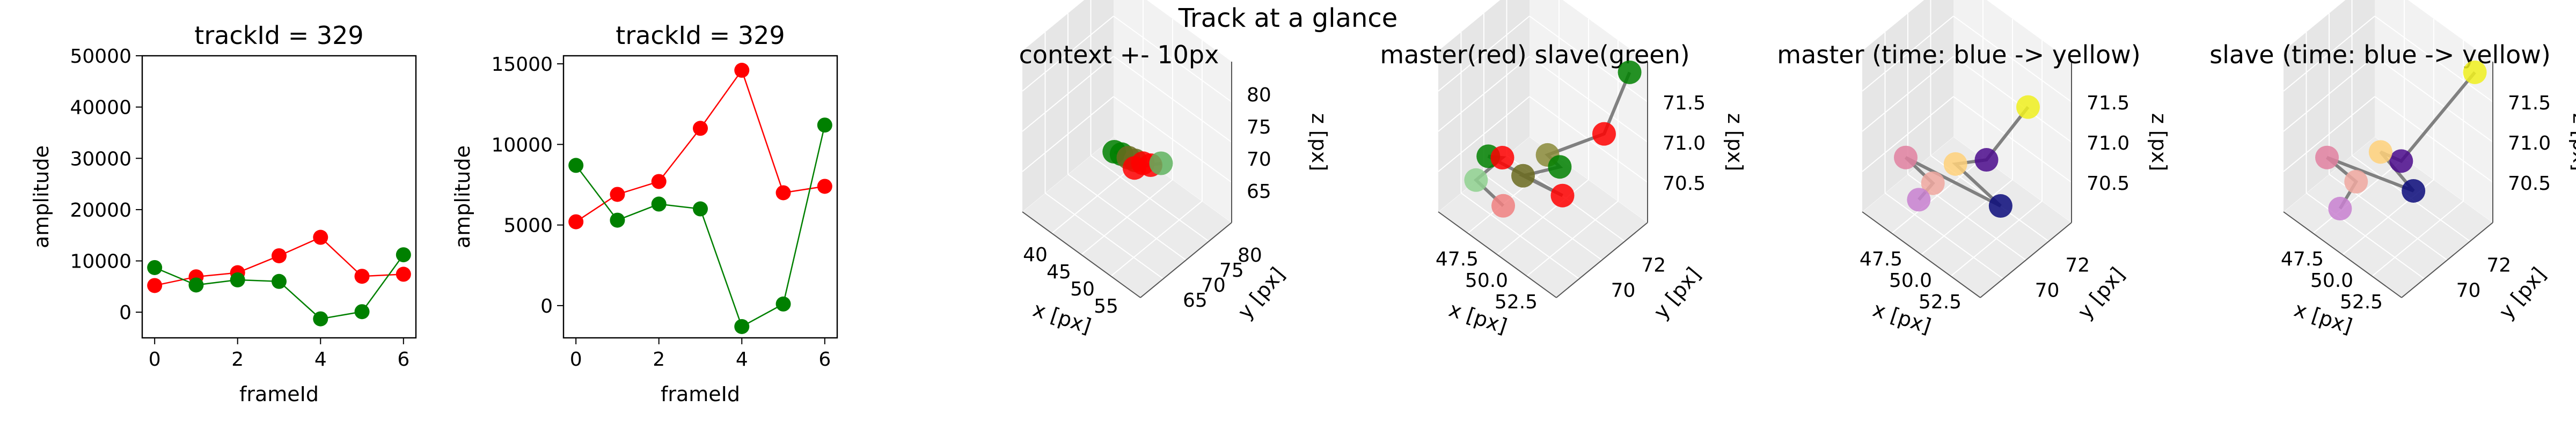 The height and width of the screenshot is (429, 2576). Describe the element at coordinates (1035, 255) in the screenshot. I see `x-tick-label: 40` at that location.